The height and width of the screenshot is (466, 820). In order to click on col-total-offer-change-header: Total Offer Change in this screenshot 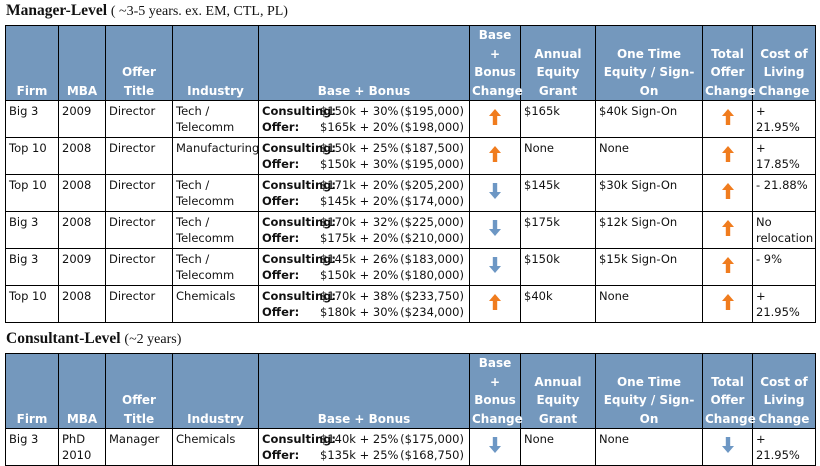, I will do `click(729, 391)`.